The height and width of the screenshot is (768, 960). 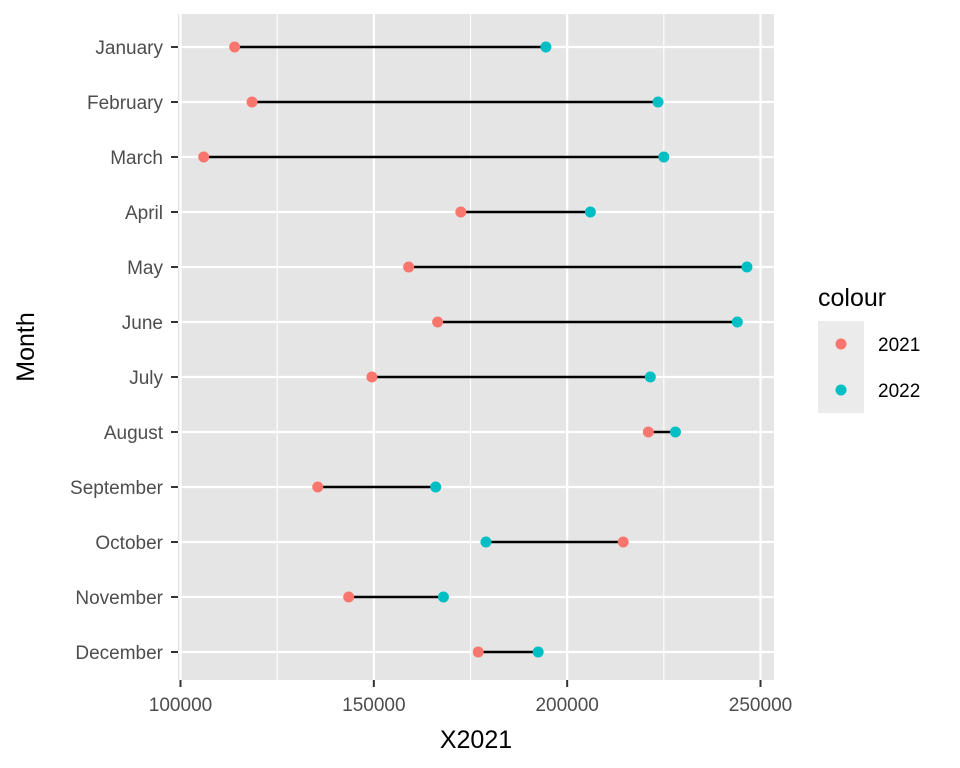 I want to click on y-tick-label: August, so click(x=134, y=433).